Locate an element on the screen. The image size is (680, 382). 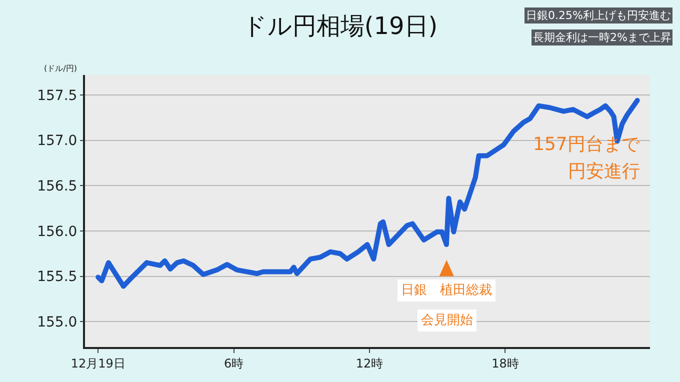
x-tick-label: 18時 is located at coordinates (505, 363).